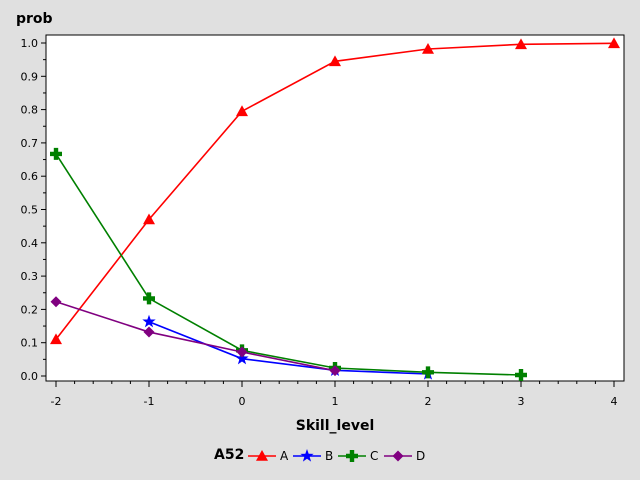 Image resolution: width=640 pixels, height=480 pixels. What do you see at coordinates (420, 456) in the screenshot?
I see `legend-label-d: D` at bounding box center [420, 456].